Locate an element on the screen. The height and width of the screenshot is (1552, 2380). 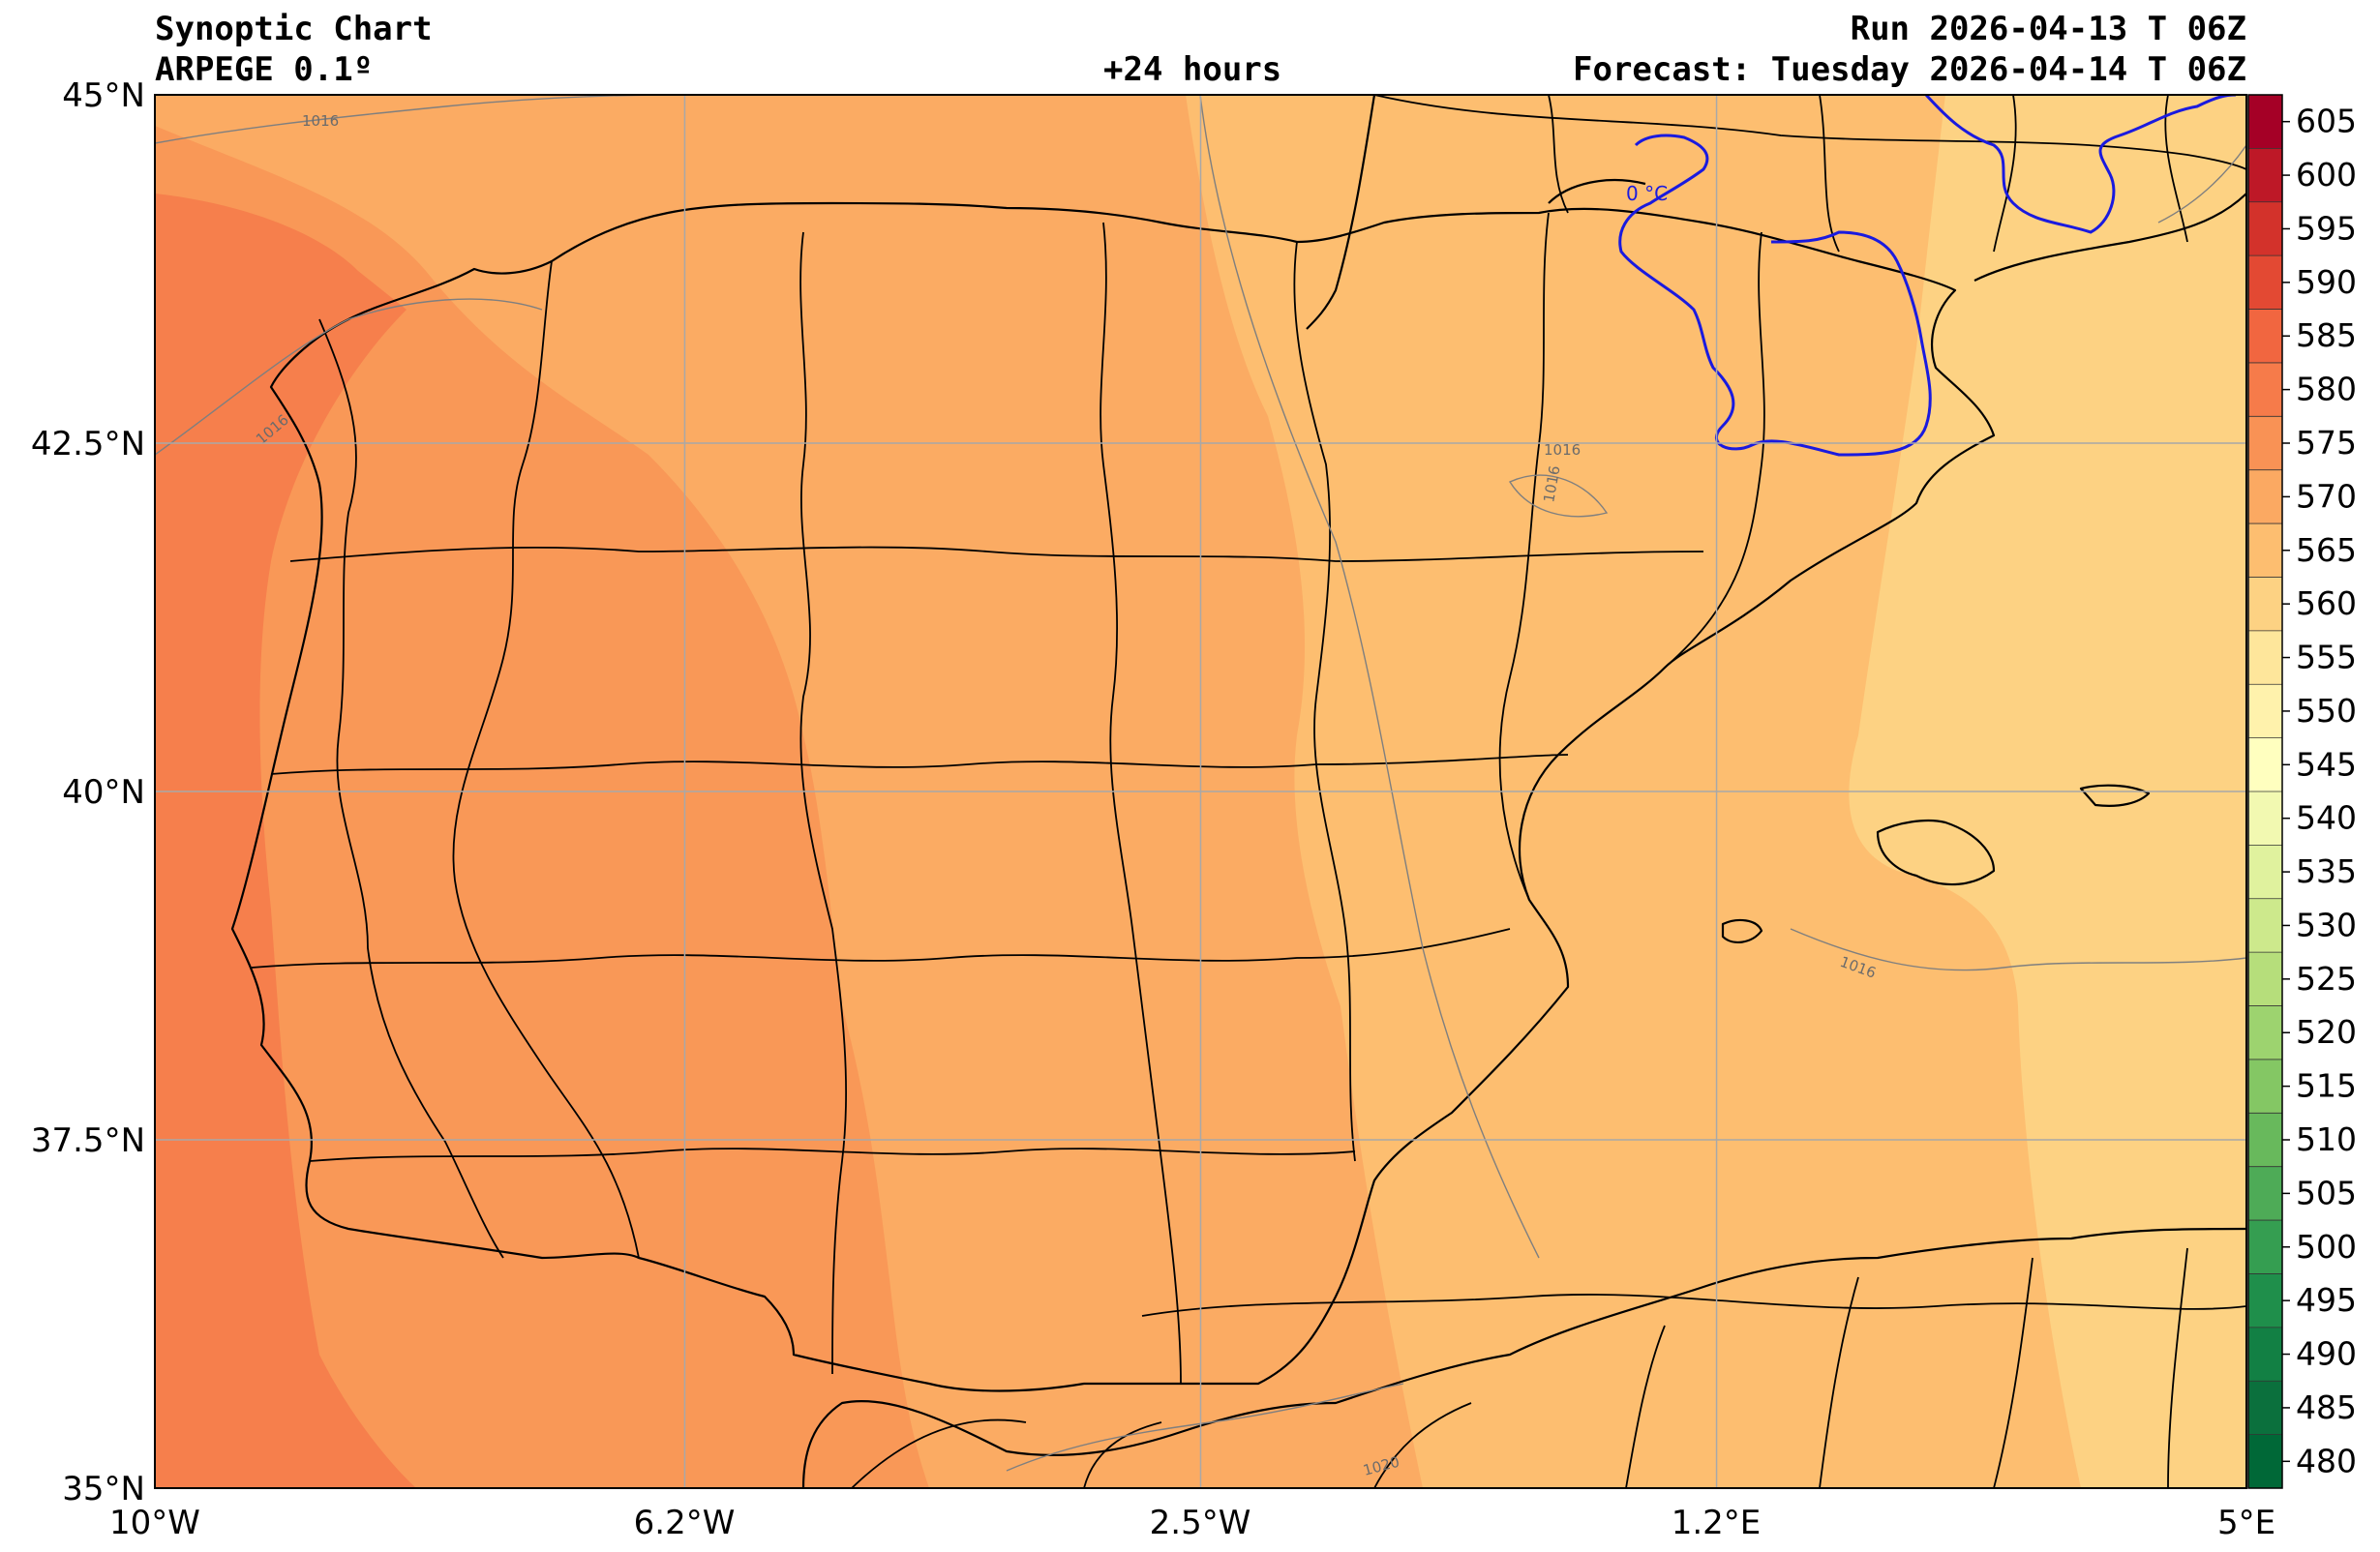
colorbar-label: 585 is located at coordinates (2327, 335).